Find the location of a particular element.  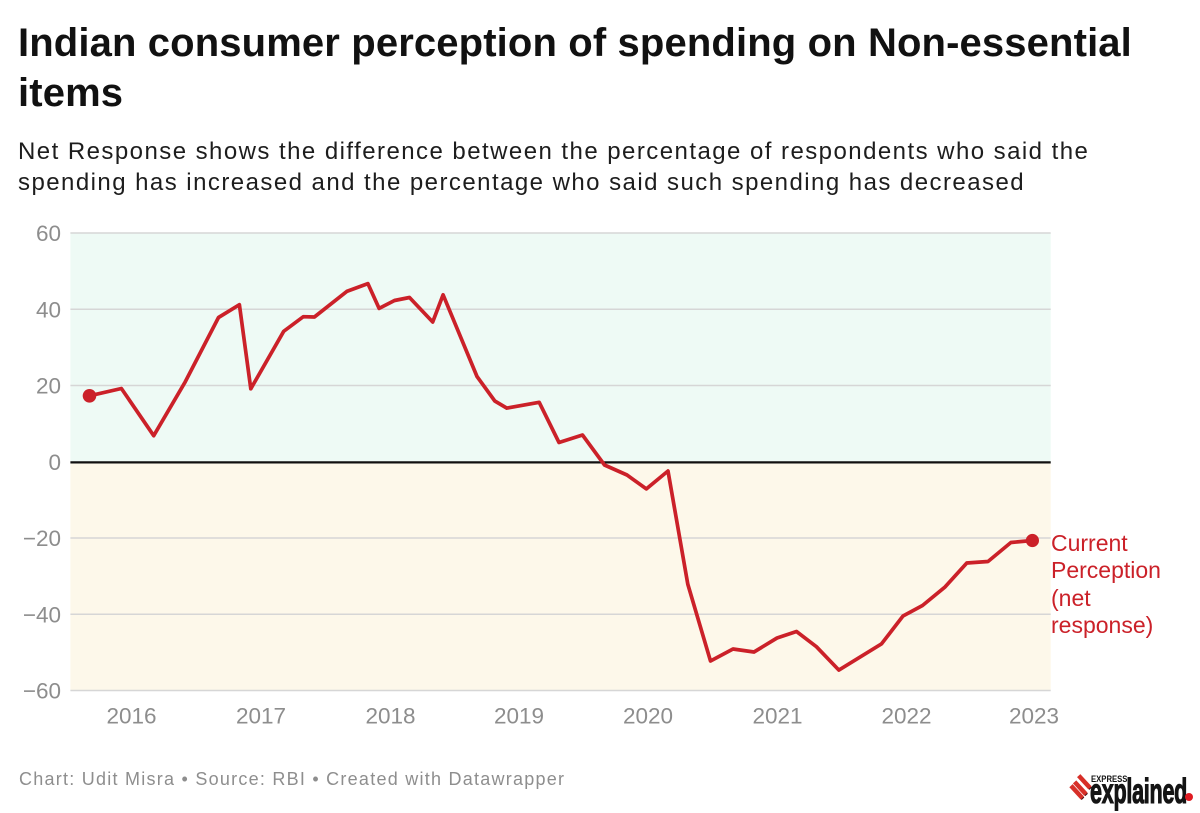

svg-text: 40 is located at coordinates (48, 309).